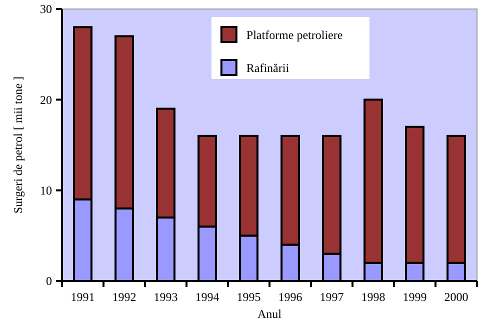 This screenshot has height=333, width=491. Describe the element at coordinates (124, 297) in the screenshot. I see `x-tick-label: 1992` at that location.